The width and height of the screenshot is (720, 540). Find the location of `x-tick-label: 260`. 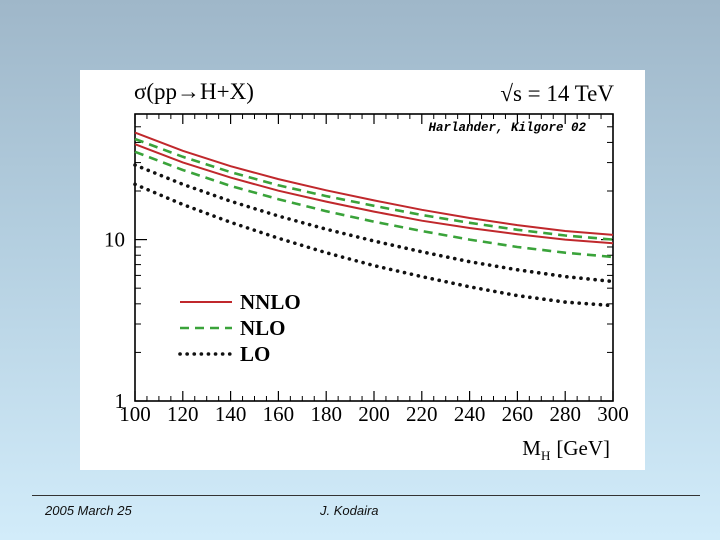

x-tick-label: 260 is located at coordinates (518, 414).